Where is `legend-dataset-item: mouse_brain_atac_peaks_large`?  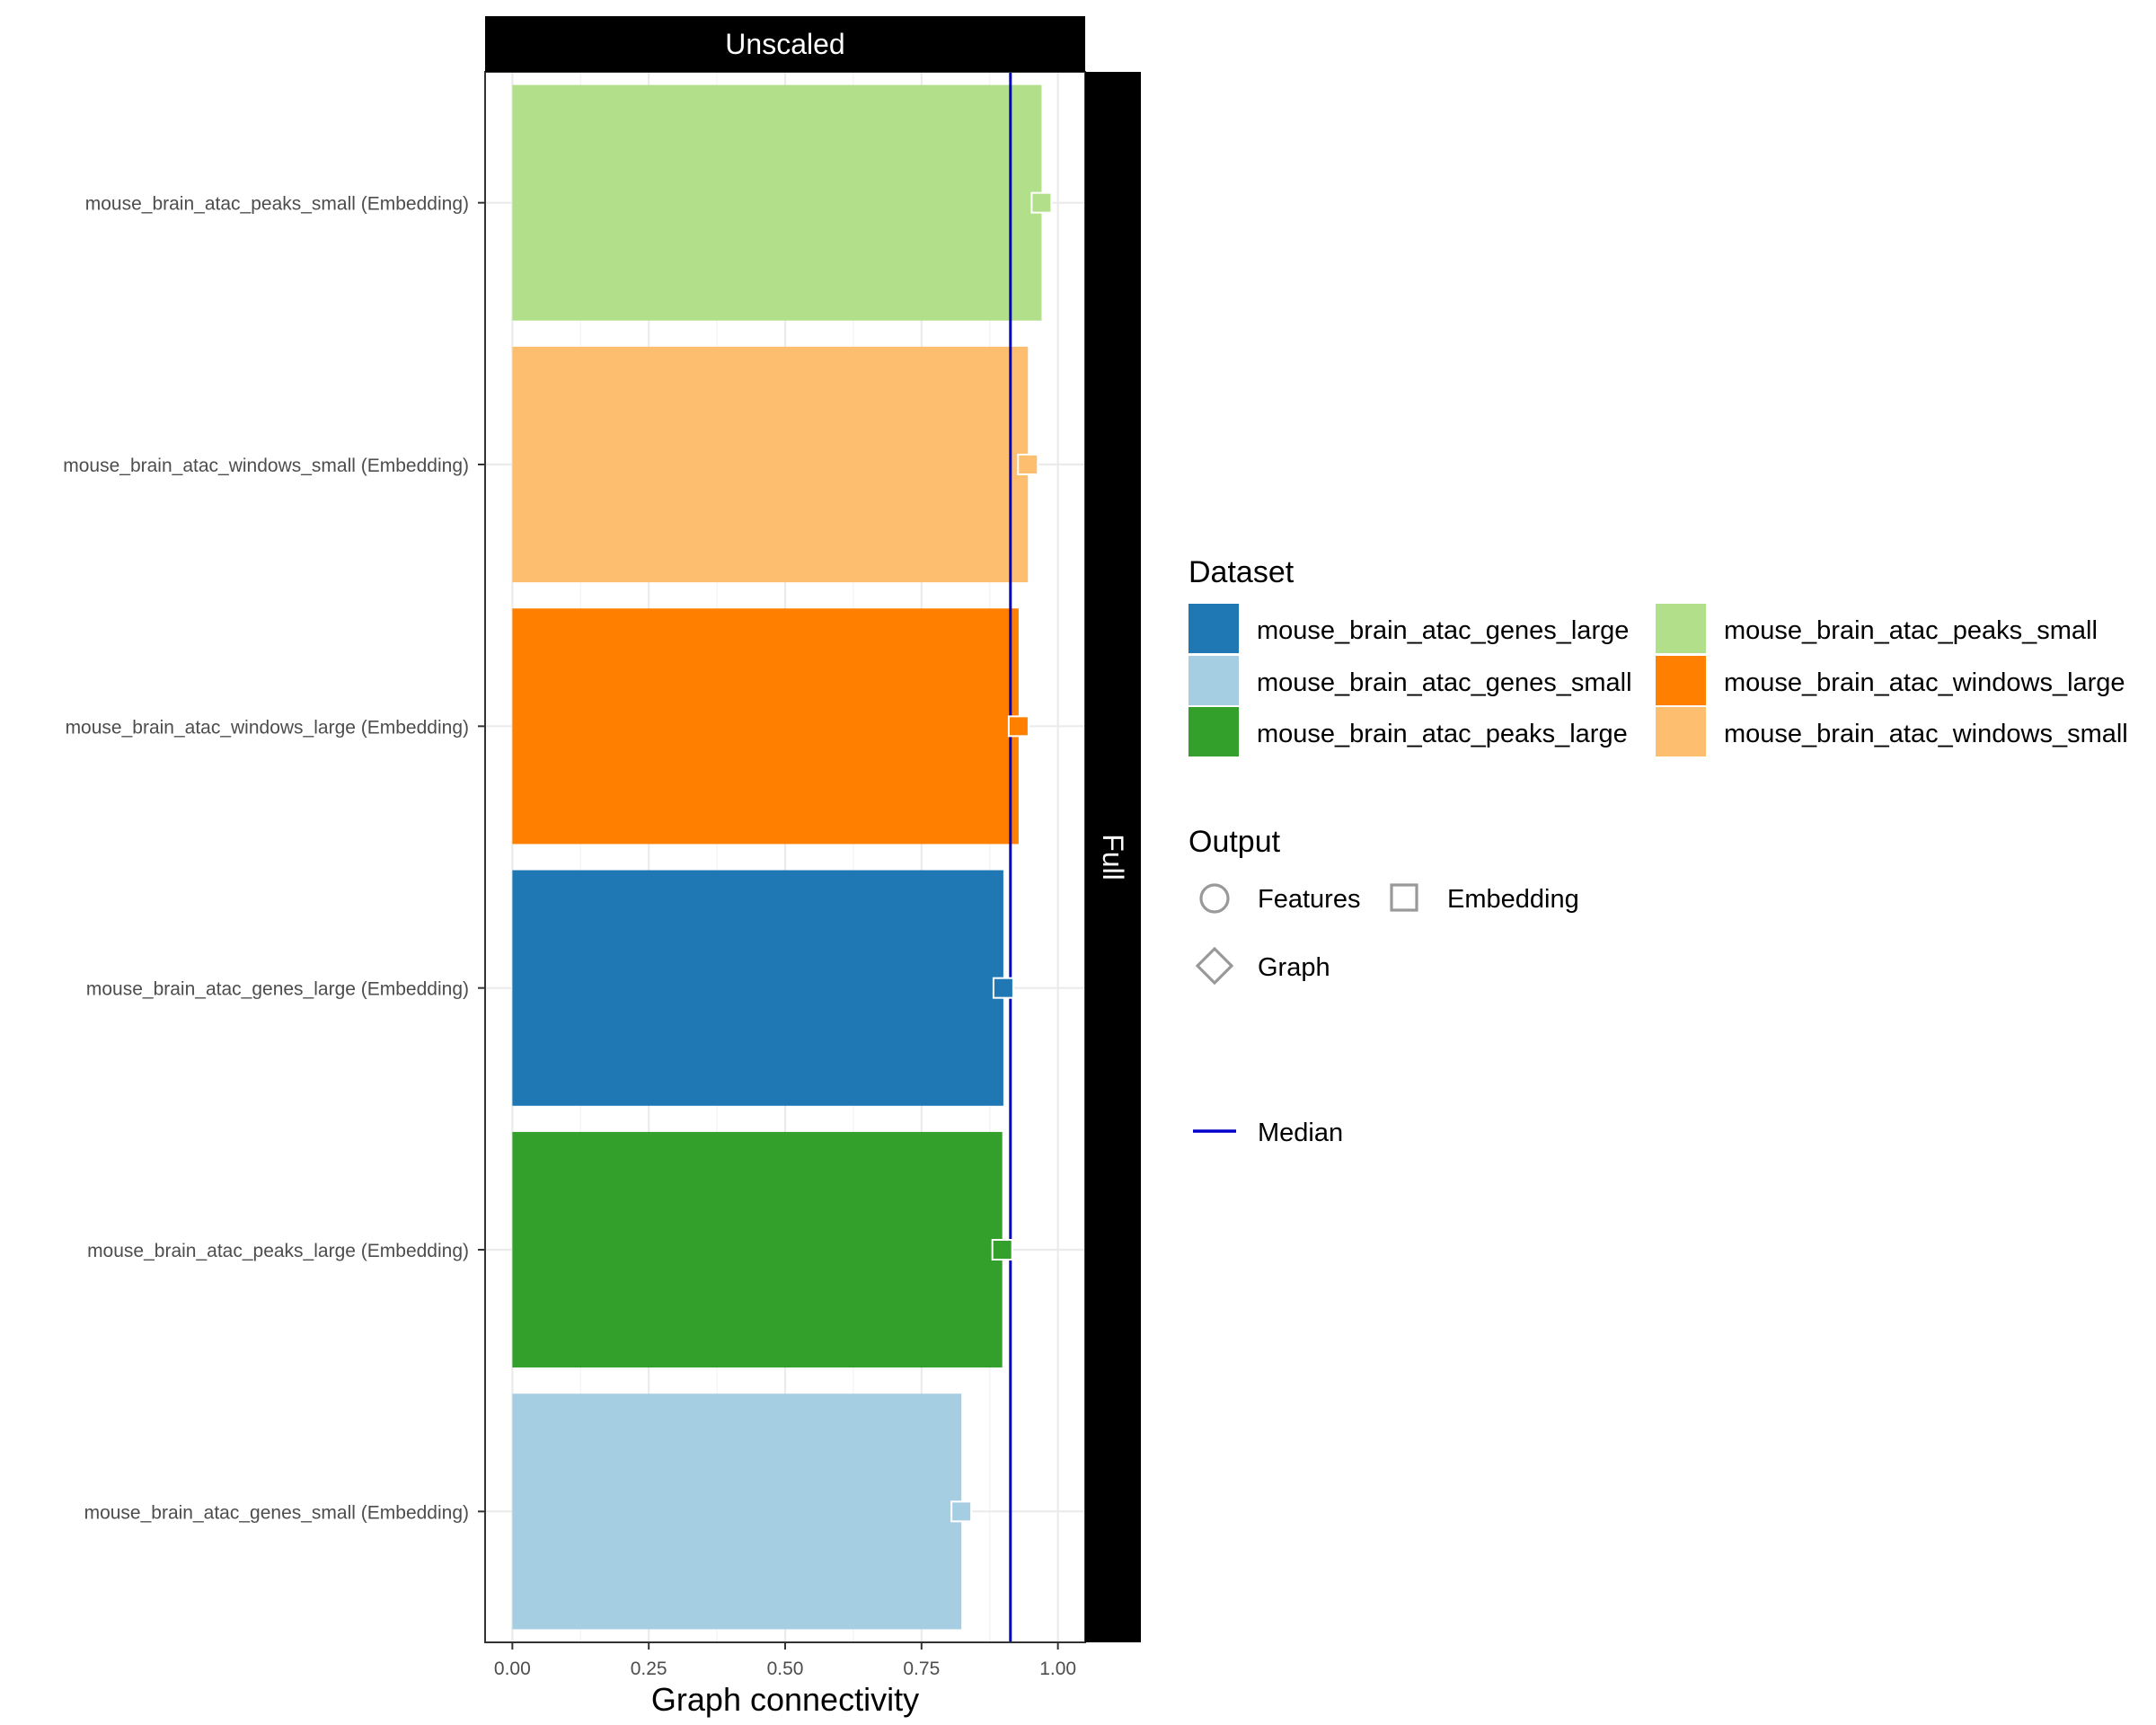
legend-dataset-item: mouse_brain_atac_peaks_large is located at coordinates (1408, 731).